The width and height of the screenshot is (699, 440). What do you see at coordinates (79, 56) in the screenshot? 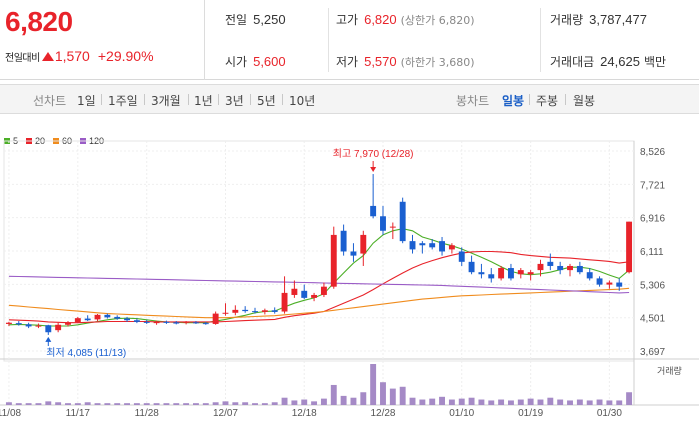
I see `change-row: 전일대비 1,570 +29.90%` at bounding box center [79, 56].